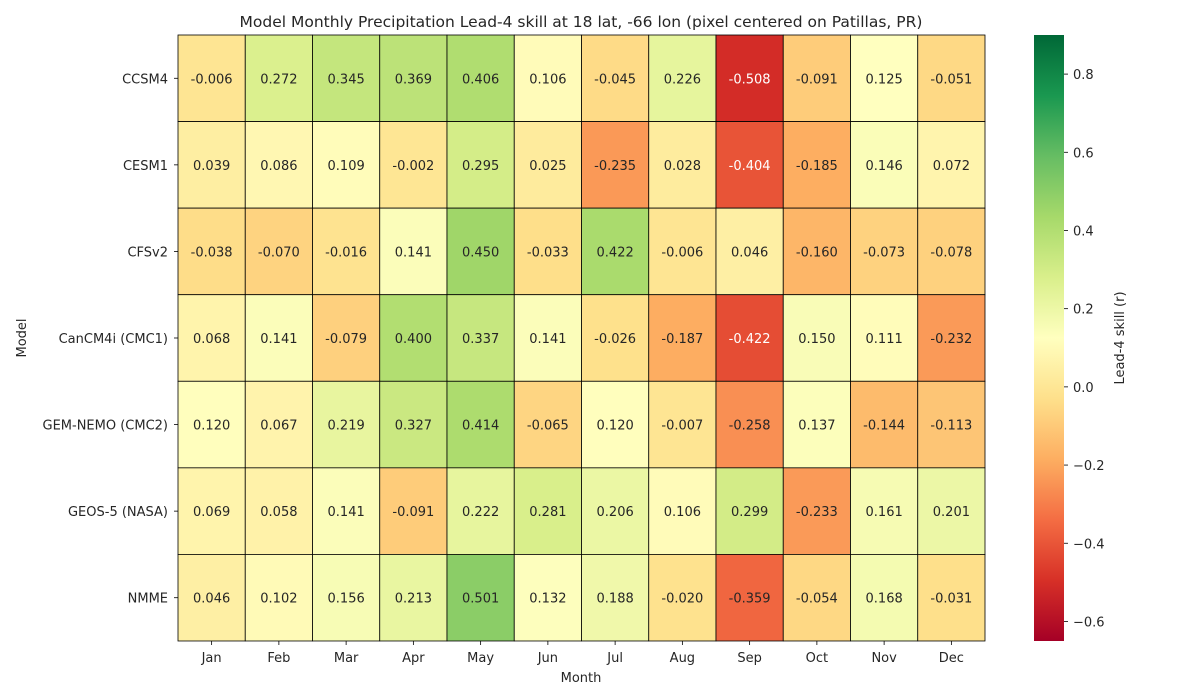  Describe the element at coordinates (884, 512) in the screenshot. I see `cell-value-label: 0.161` at that location.